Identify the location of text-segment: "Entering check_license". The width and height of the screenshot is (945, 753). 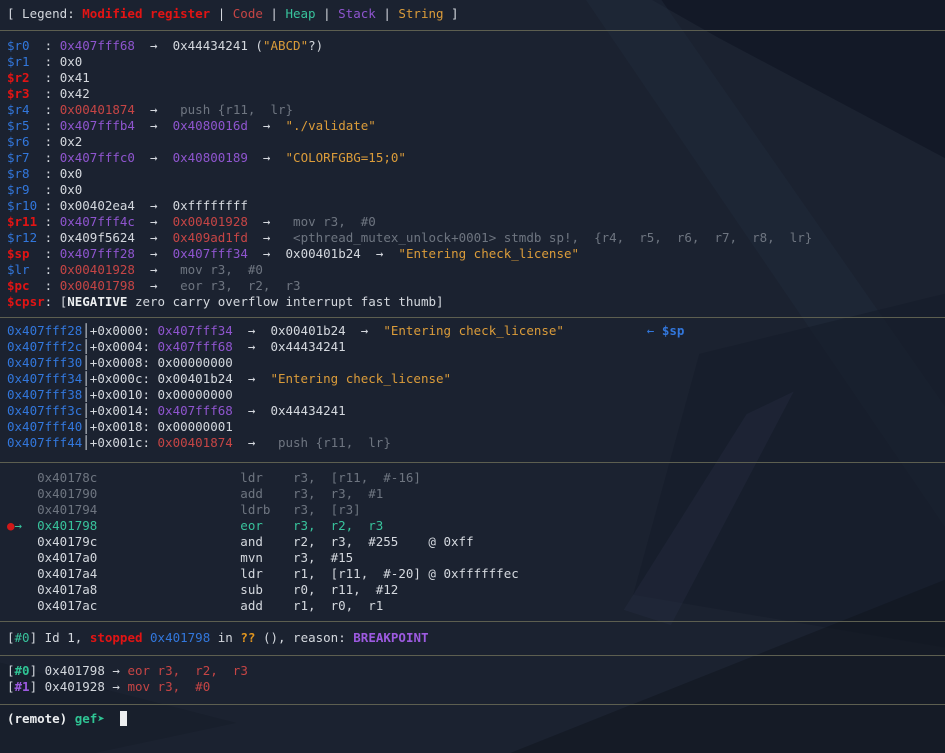
(361, 378).